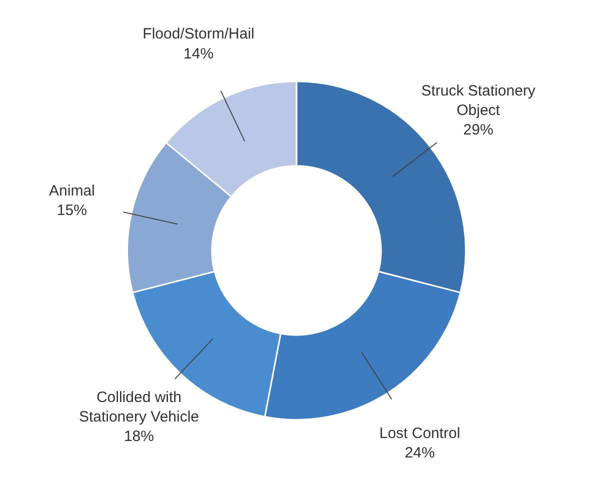 The height and width of the screenshot is (500, 592). I want to click on slice-label: Flood/Storm/Hail, so click(198, 34).